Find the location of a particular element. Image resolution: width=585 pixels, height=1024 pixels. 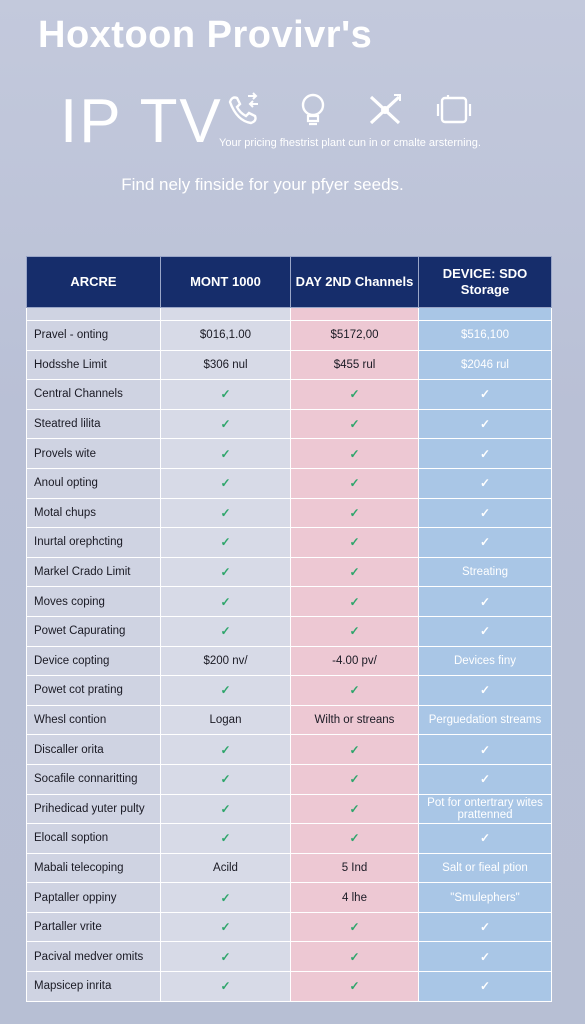

table-row: Mapsicep inrita ✓ ✓ ✓ is located at coordinates (289, 986).